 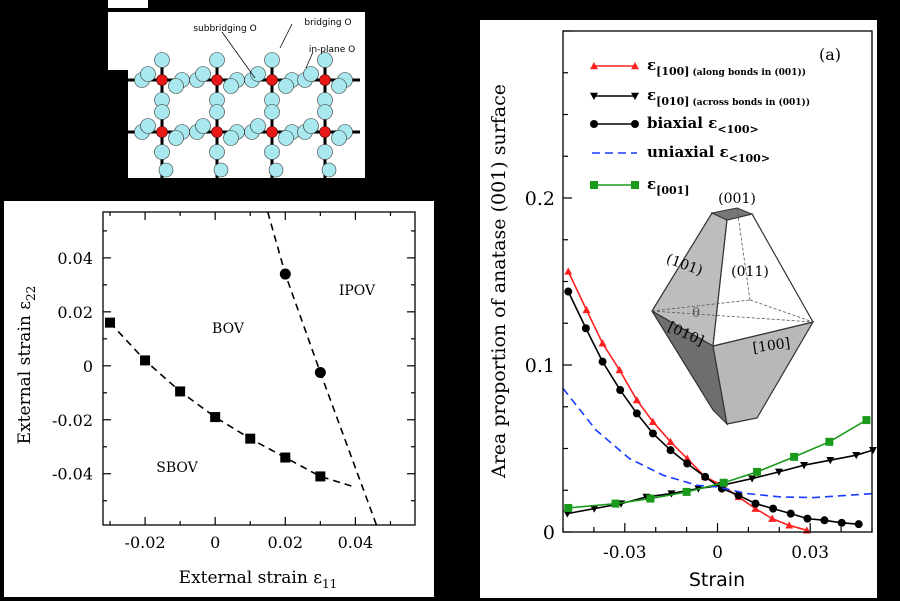 What do you see at coordinates (320, 373) in the screenshot?
I see `circle-point` at bounding box center [320, 373].